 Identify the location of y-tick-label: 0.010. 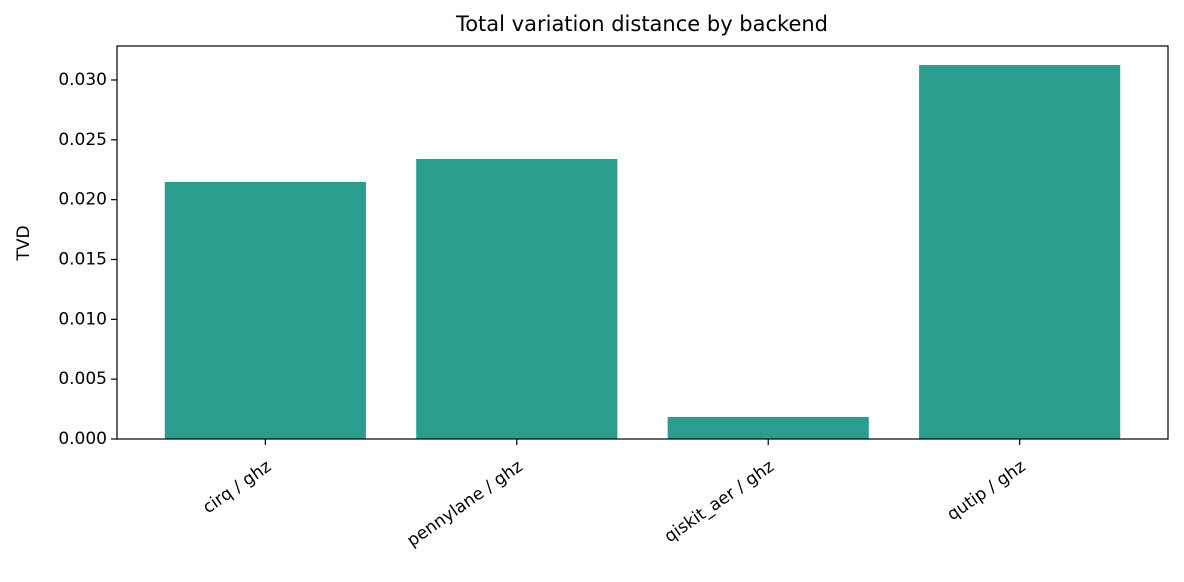
(82, 319).